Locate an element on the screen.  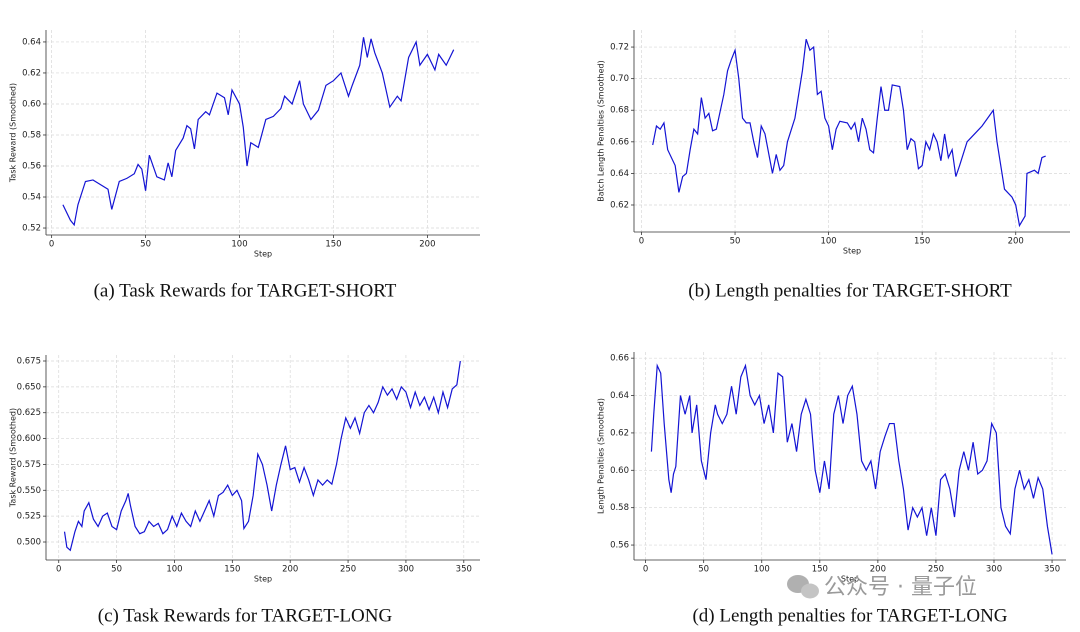
caption: (b) Length penalties for TARGET-SHORT is located at coordinates (850, 290).